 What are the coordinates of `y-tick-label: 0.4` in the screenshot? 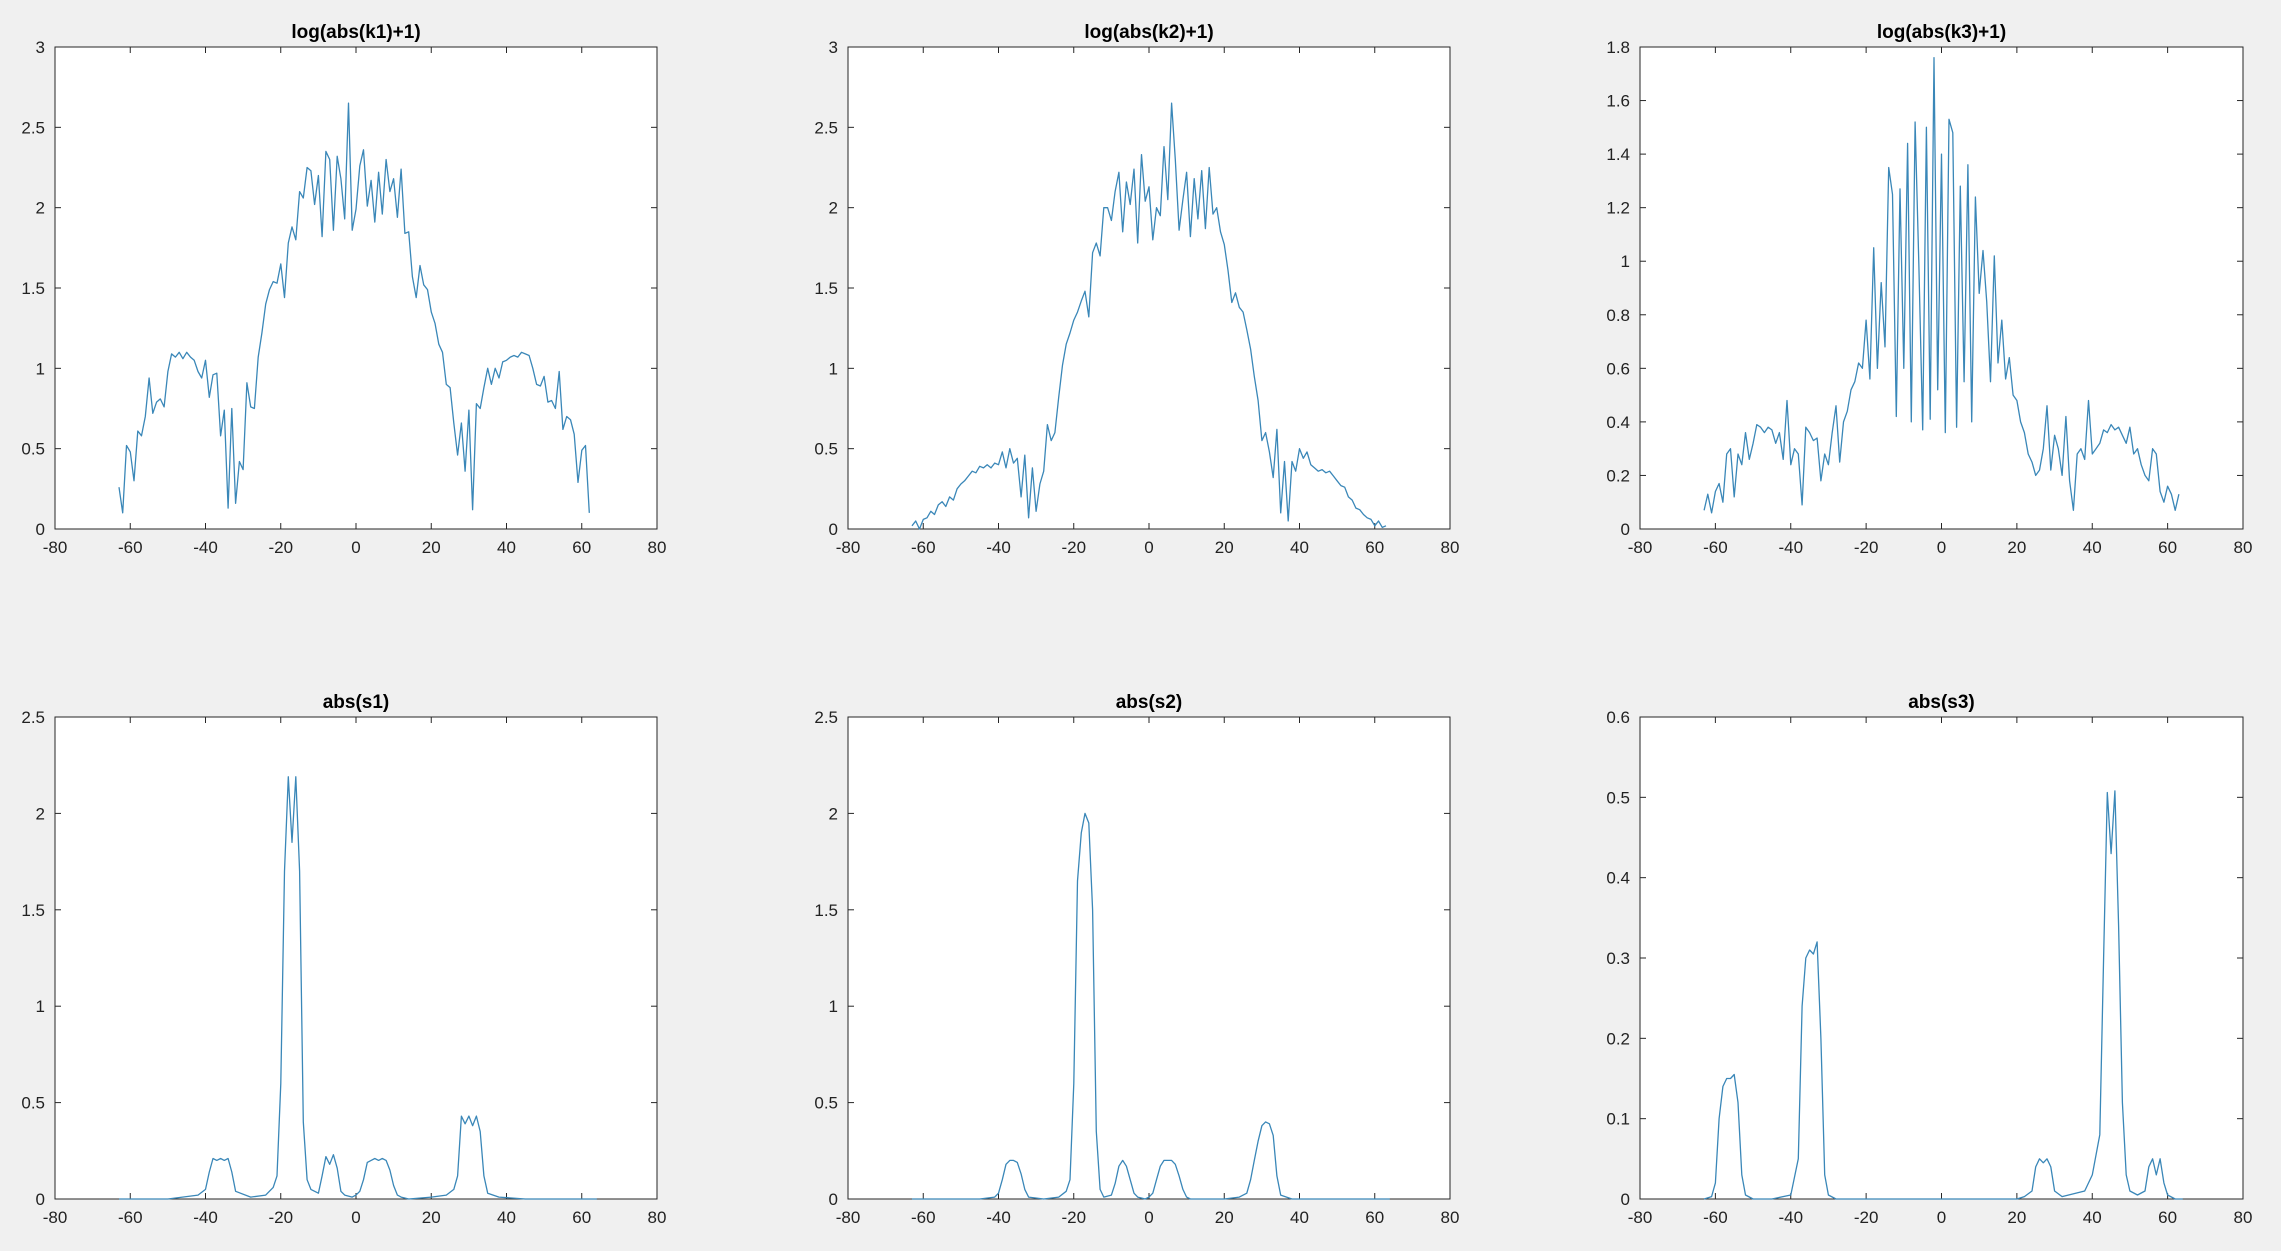 It's located at (1618, 422).